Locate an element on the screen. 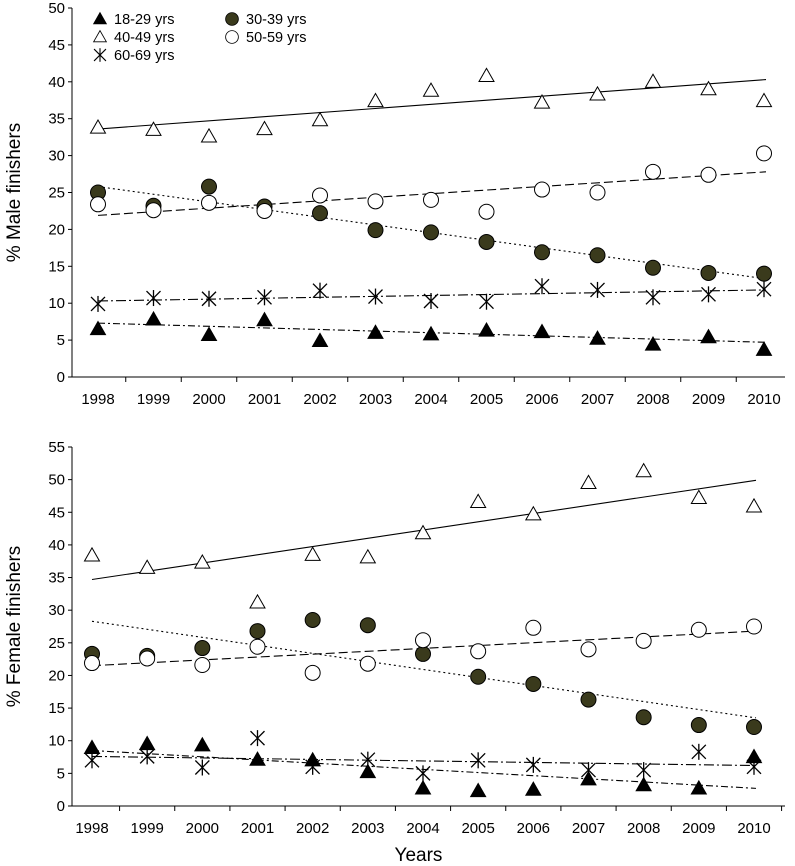 The image size is (795, 866). legend-label-s30: 30-39 yrs is located at coordinates (276, 20).